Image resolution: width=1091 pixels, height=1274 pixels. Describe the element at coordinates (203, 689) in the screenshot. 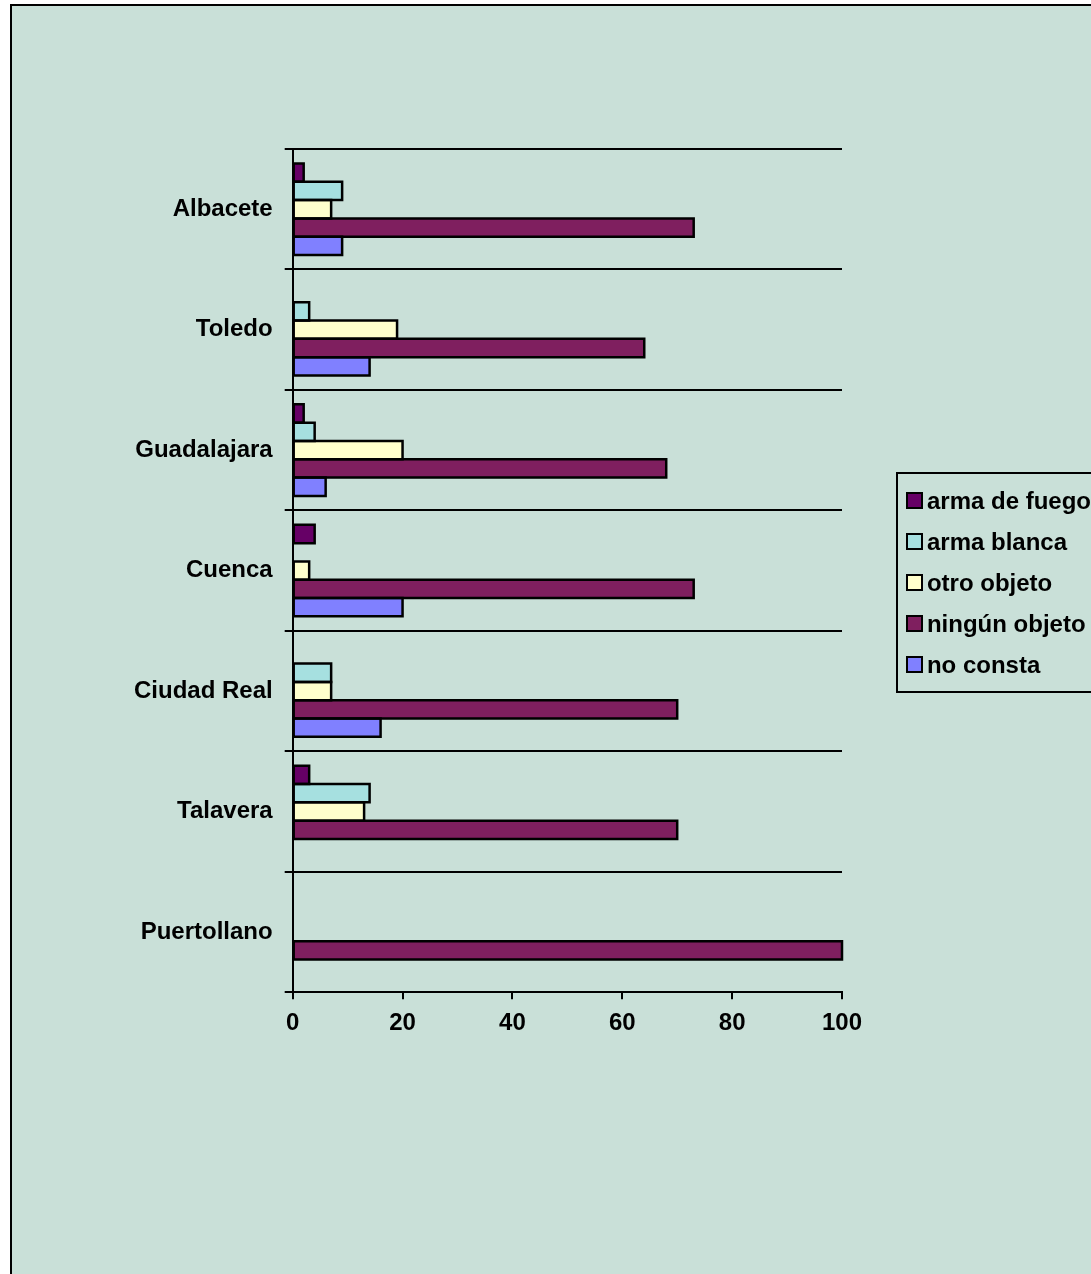

I see `y-tick-label: Ciudad Real` at that location.